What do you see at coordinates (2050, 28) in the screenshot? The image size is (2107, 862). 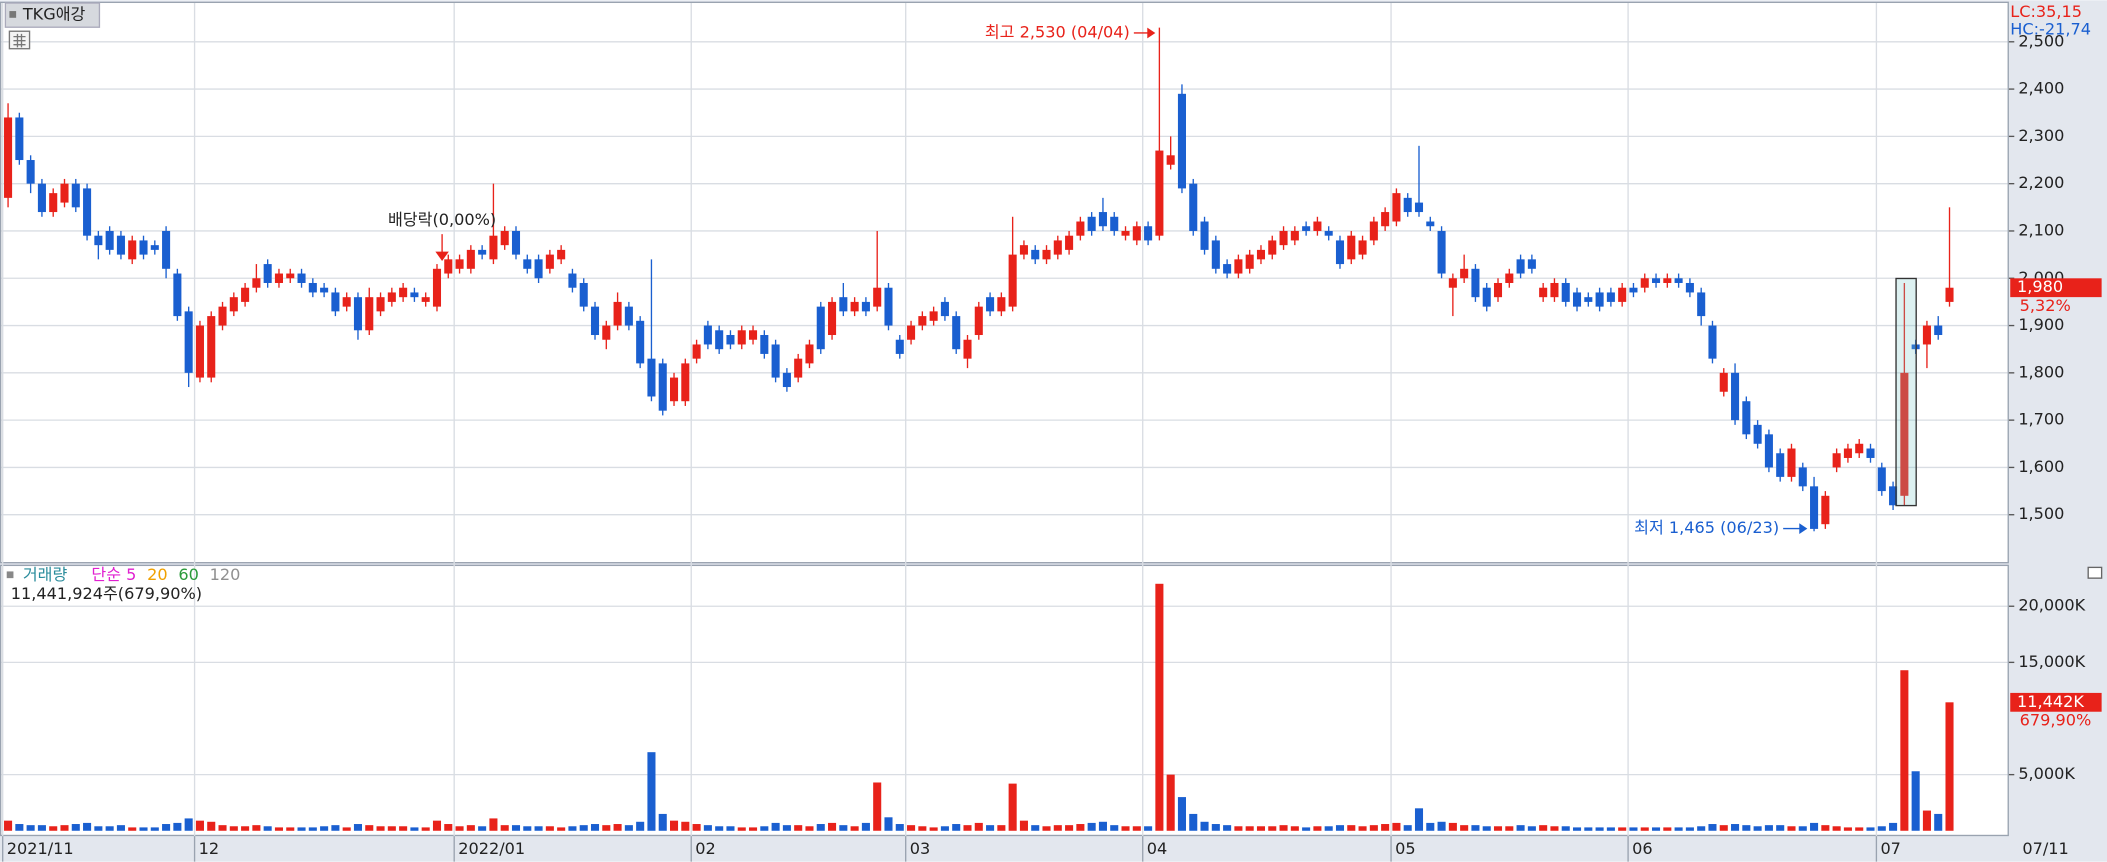 I see `indicator: HC:-21,74` at bounding box center [2050, 28].